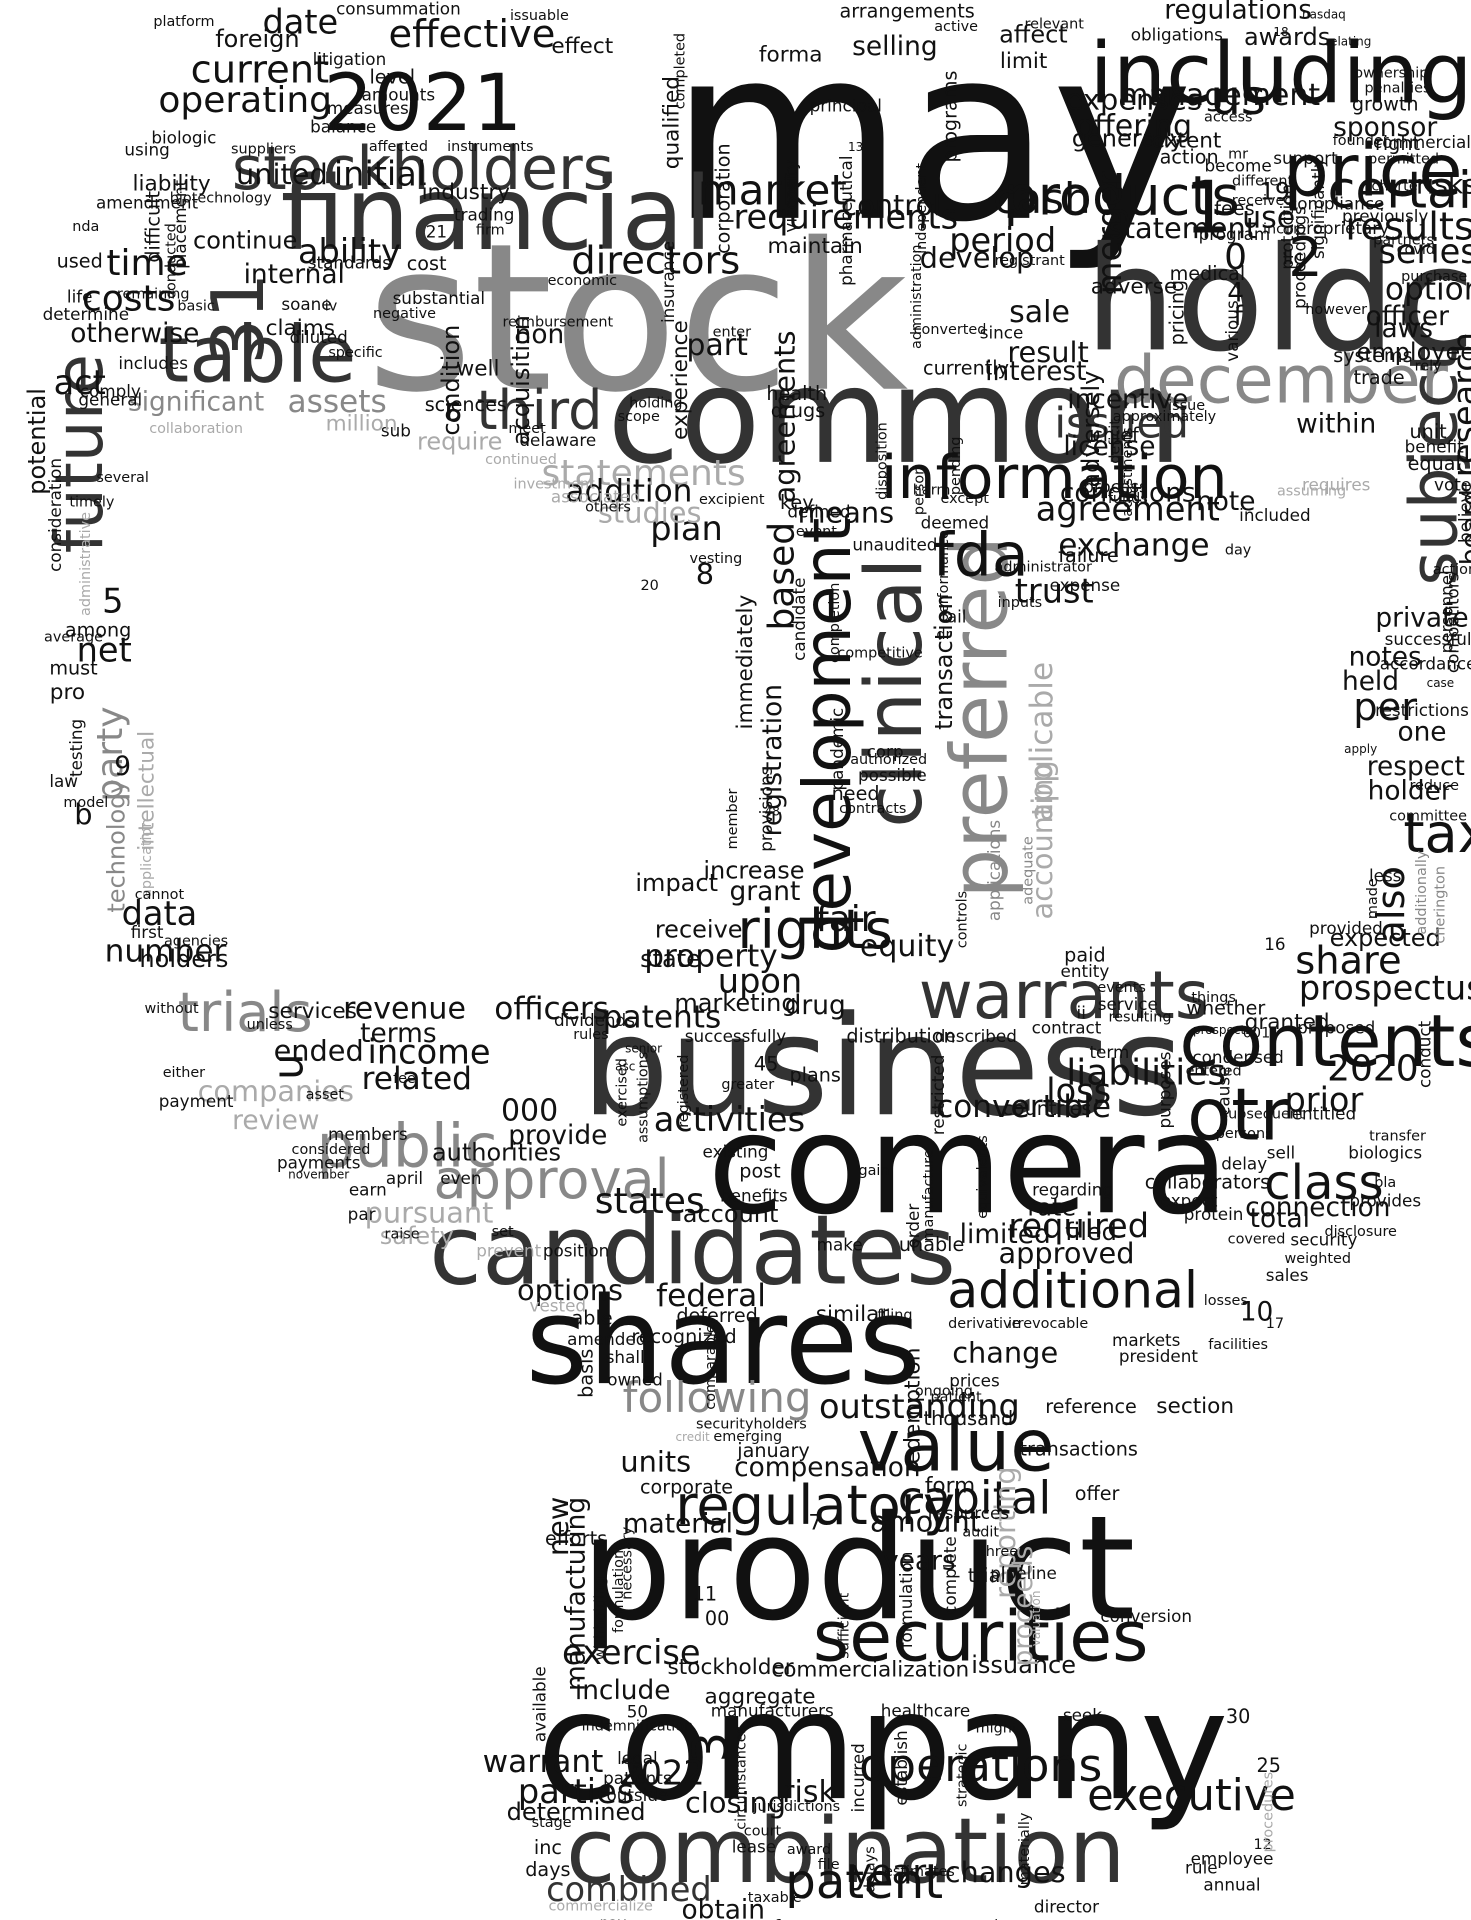  What do you see at coordinates (172, 261) in the screenshot?
I see `cloud-word: conducted` at bounding box center [172, 261].